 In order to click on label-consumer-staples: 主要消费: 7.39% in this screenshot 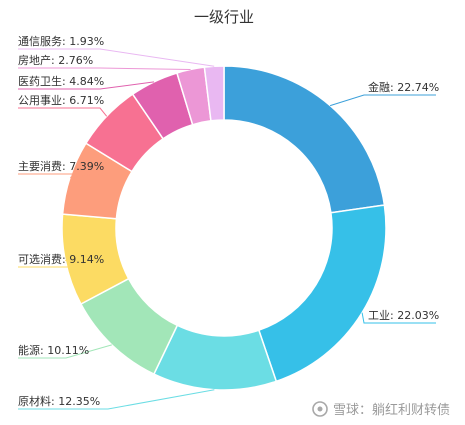, I will do `click(61, 166)`.